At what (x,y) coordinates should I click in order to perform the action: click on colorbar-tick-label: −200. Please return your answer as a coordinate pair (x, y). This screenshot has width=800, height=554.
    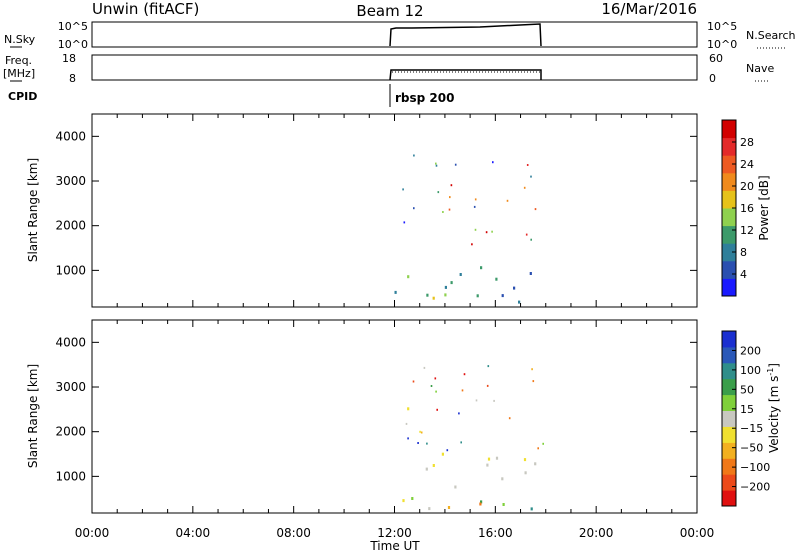
    Looking at the image, I should click on (755, 487).